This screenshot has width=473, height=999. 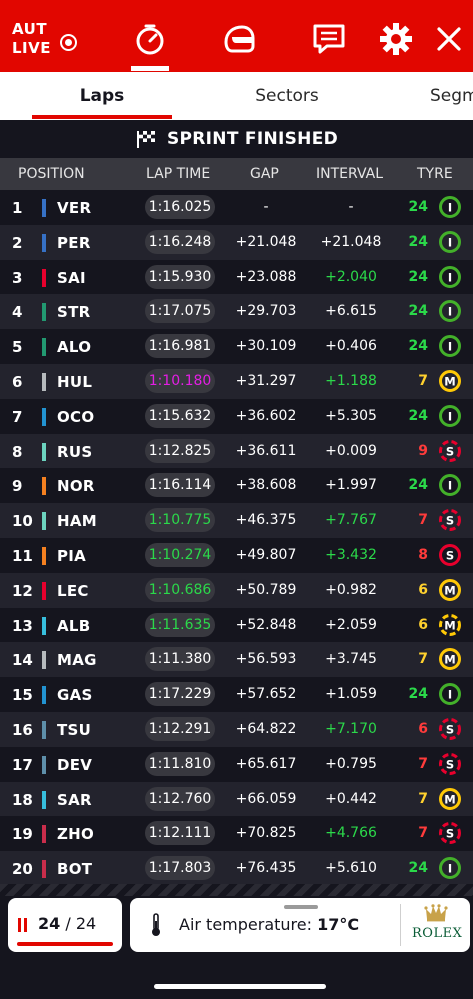 I want to click on table-row: 17 DEV 1:11.810 +65.617 +0.795 7 S, so click(x=236, y=764).